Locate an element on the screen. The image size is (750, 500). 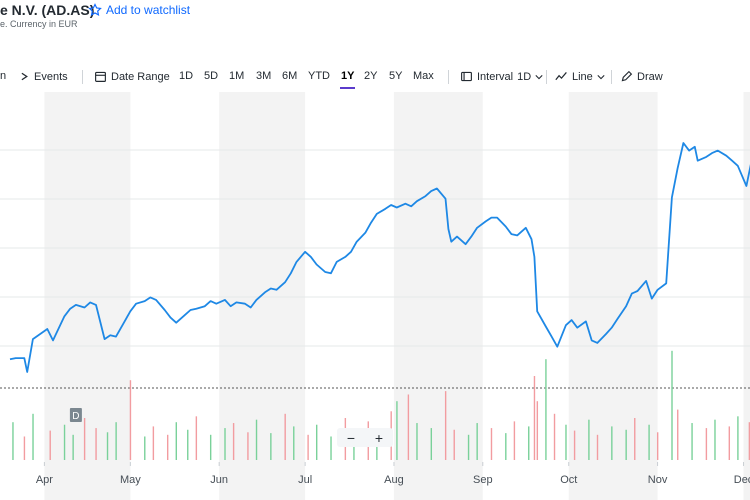
page-title: e N.V. (AD.AS) is located at coordinates (47, 10).